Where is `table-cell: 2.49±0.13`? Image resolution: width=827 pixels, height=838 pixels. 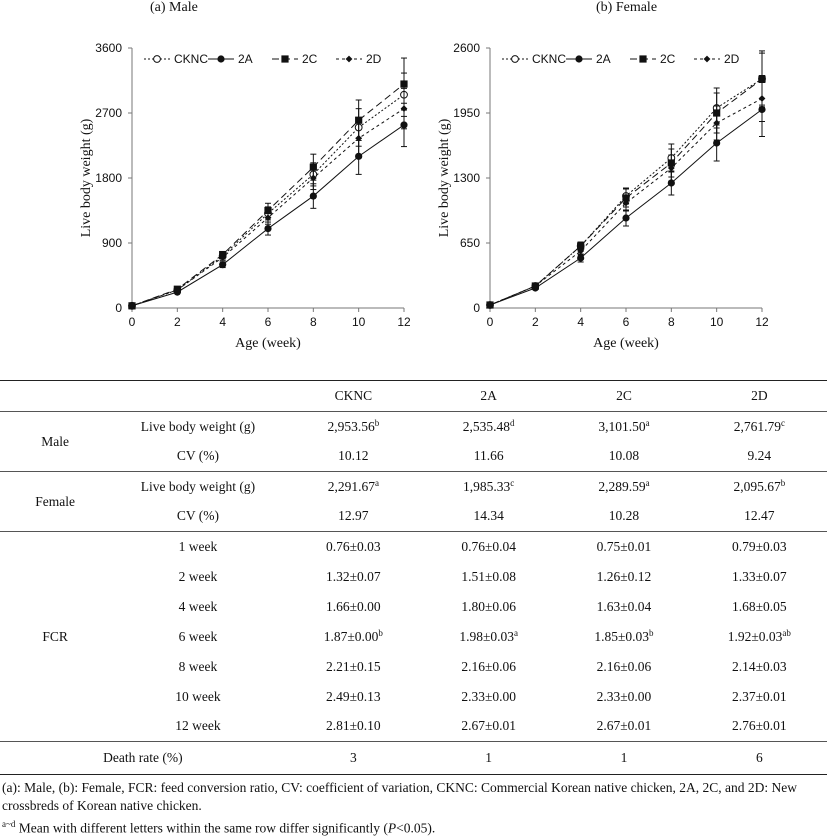
table-cell: 2.49±0.13 is located at coordinates (353, 697).